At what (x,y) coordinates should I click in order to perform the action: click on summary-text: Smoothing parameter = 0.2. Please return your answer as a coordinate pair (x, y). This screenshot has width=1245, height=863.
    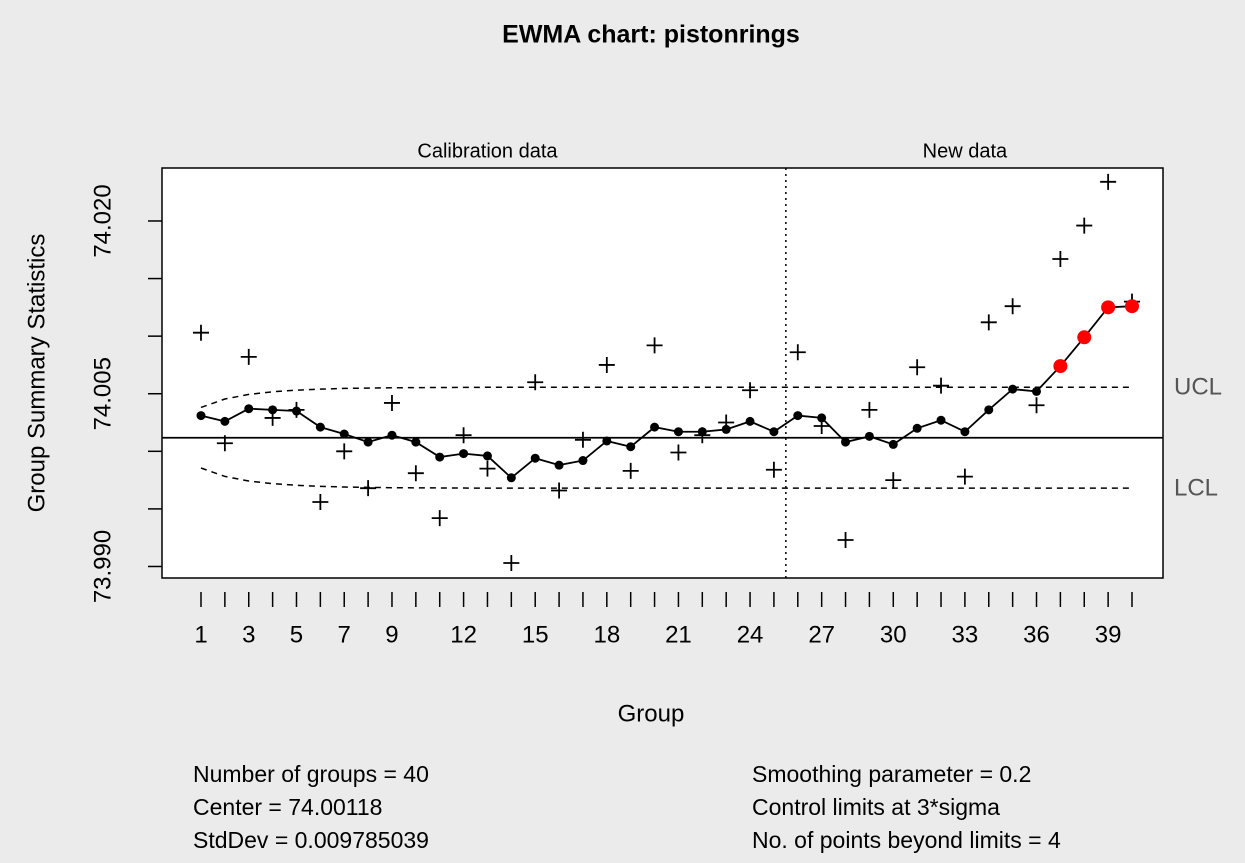
    Looking at the image, I should click on (891, 774).